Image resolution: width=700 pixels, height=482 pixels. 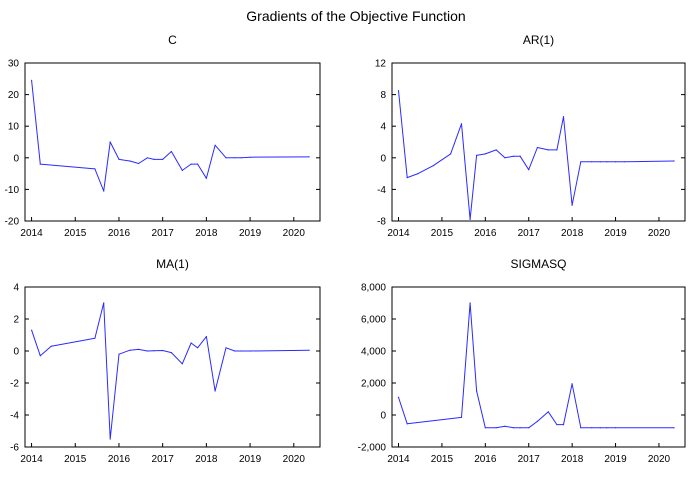 What do you see at coordinates (383, 95) in the screenshot?
I see `y-tick-label: 8` at bounding box center [383, 95].